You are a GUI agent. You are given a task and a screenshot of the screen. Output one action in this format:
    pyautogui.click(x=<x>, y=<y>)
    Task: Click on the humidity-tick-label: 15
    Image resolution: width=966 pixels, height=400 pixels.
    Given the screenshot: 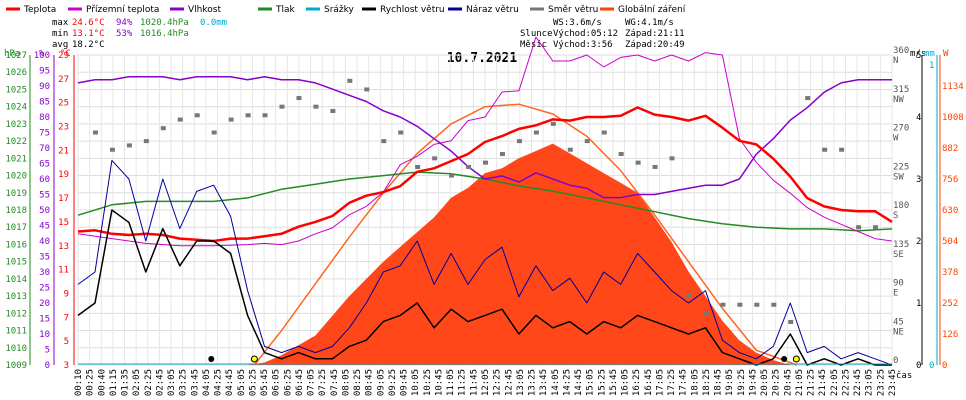 What is the action you would take?
    pyautogui.click(x=44, y=320)
    